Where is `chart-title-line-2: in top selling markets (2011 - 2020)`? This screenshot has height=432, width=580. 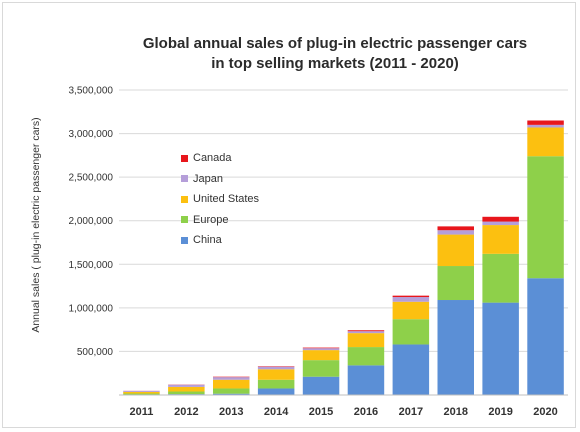
chart-title-line-2: in top selling markets (2011 - 2020) is located at coordinates (335, 63).